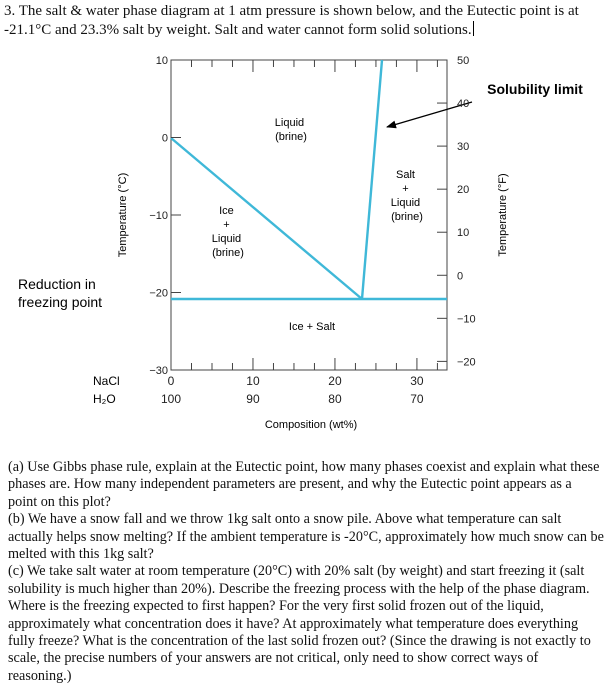 The height and width of the screenshot is (700, 608). I want to click on salt-liquid-label-line-4: (brine), so click(407, 217).